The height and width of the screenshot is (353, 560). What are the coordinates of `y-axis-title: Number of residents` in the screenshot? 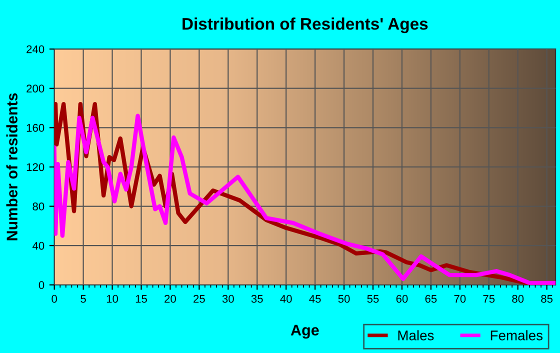 It's located at (12, 166).